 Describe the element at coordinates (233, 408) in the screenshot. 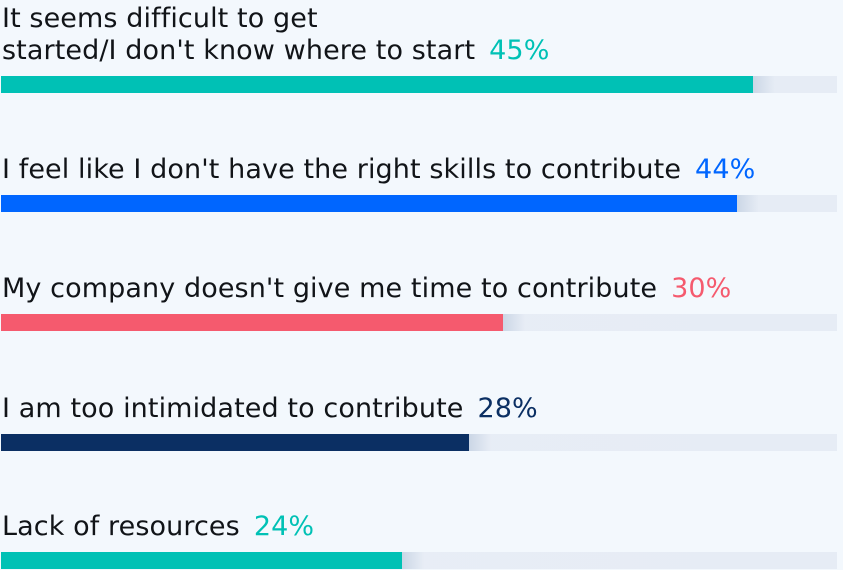

I see `category-label-3: I am too intimidated to contribute` at that location.